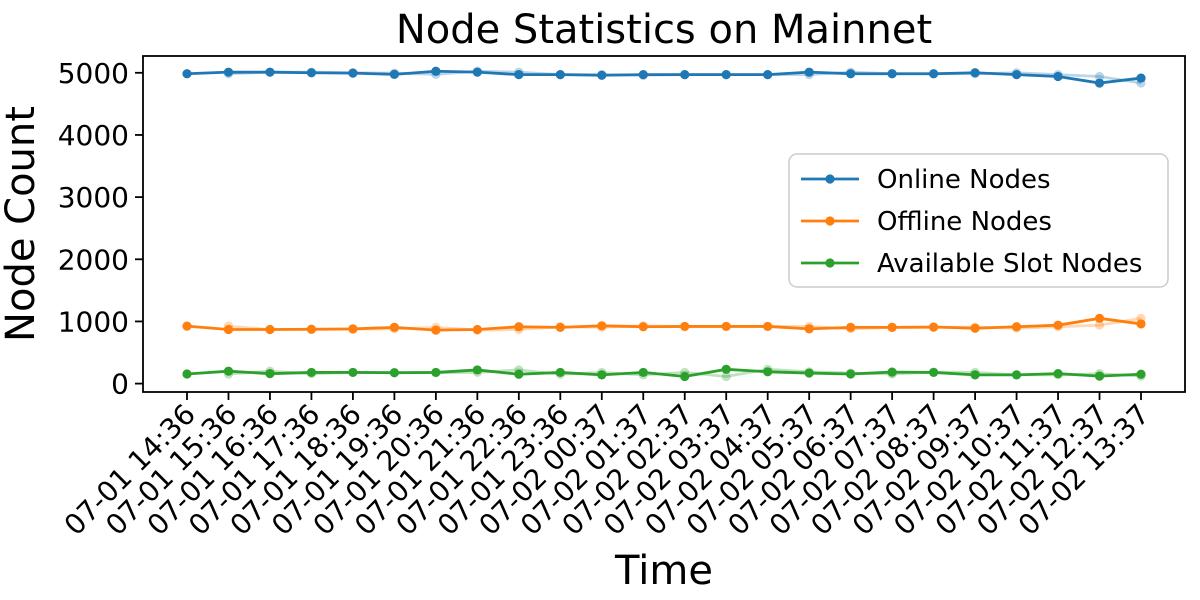 The width and height of the screenshot is (1200, 600). Describe the element at coordinates (93, 135) in the screenshot. I see `y-tick-label: 4000` at that location.